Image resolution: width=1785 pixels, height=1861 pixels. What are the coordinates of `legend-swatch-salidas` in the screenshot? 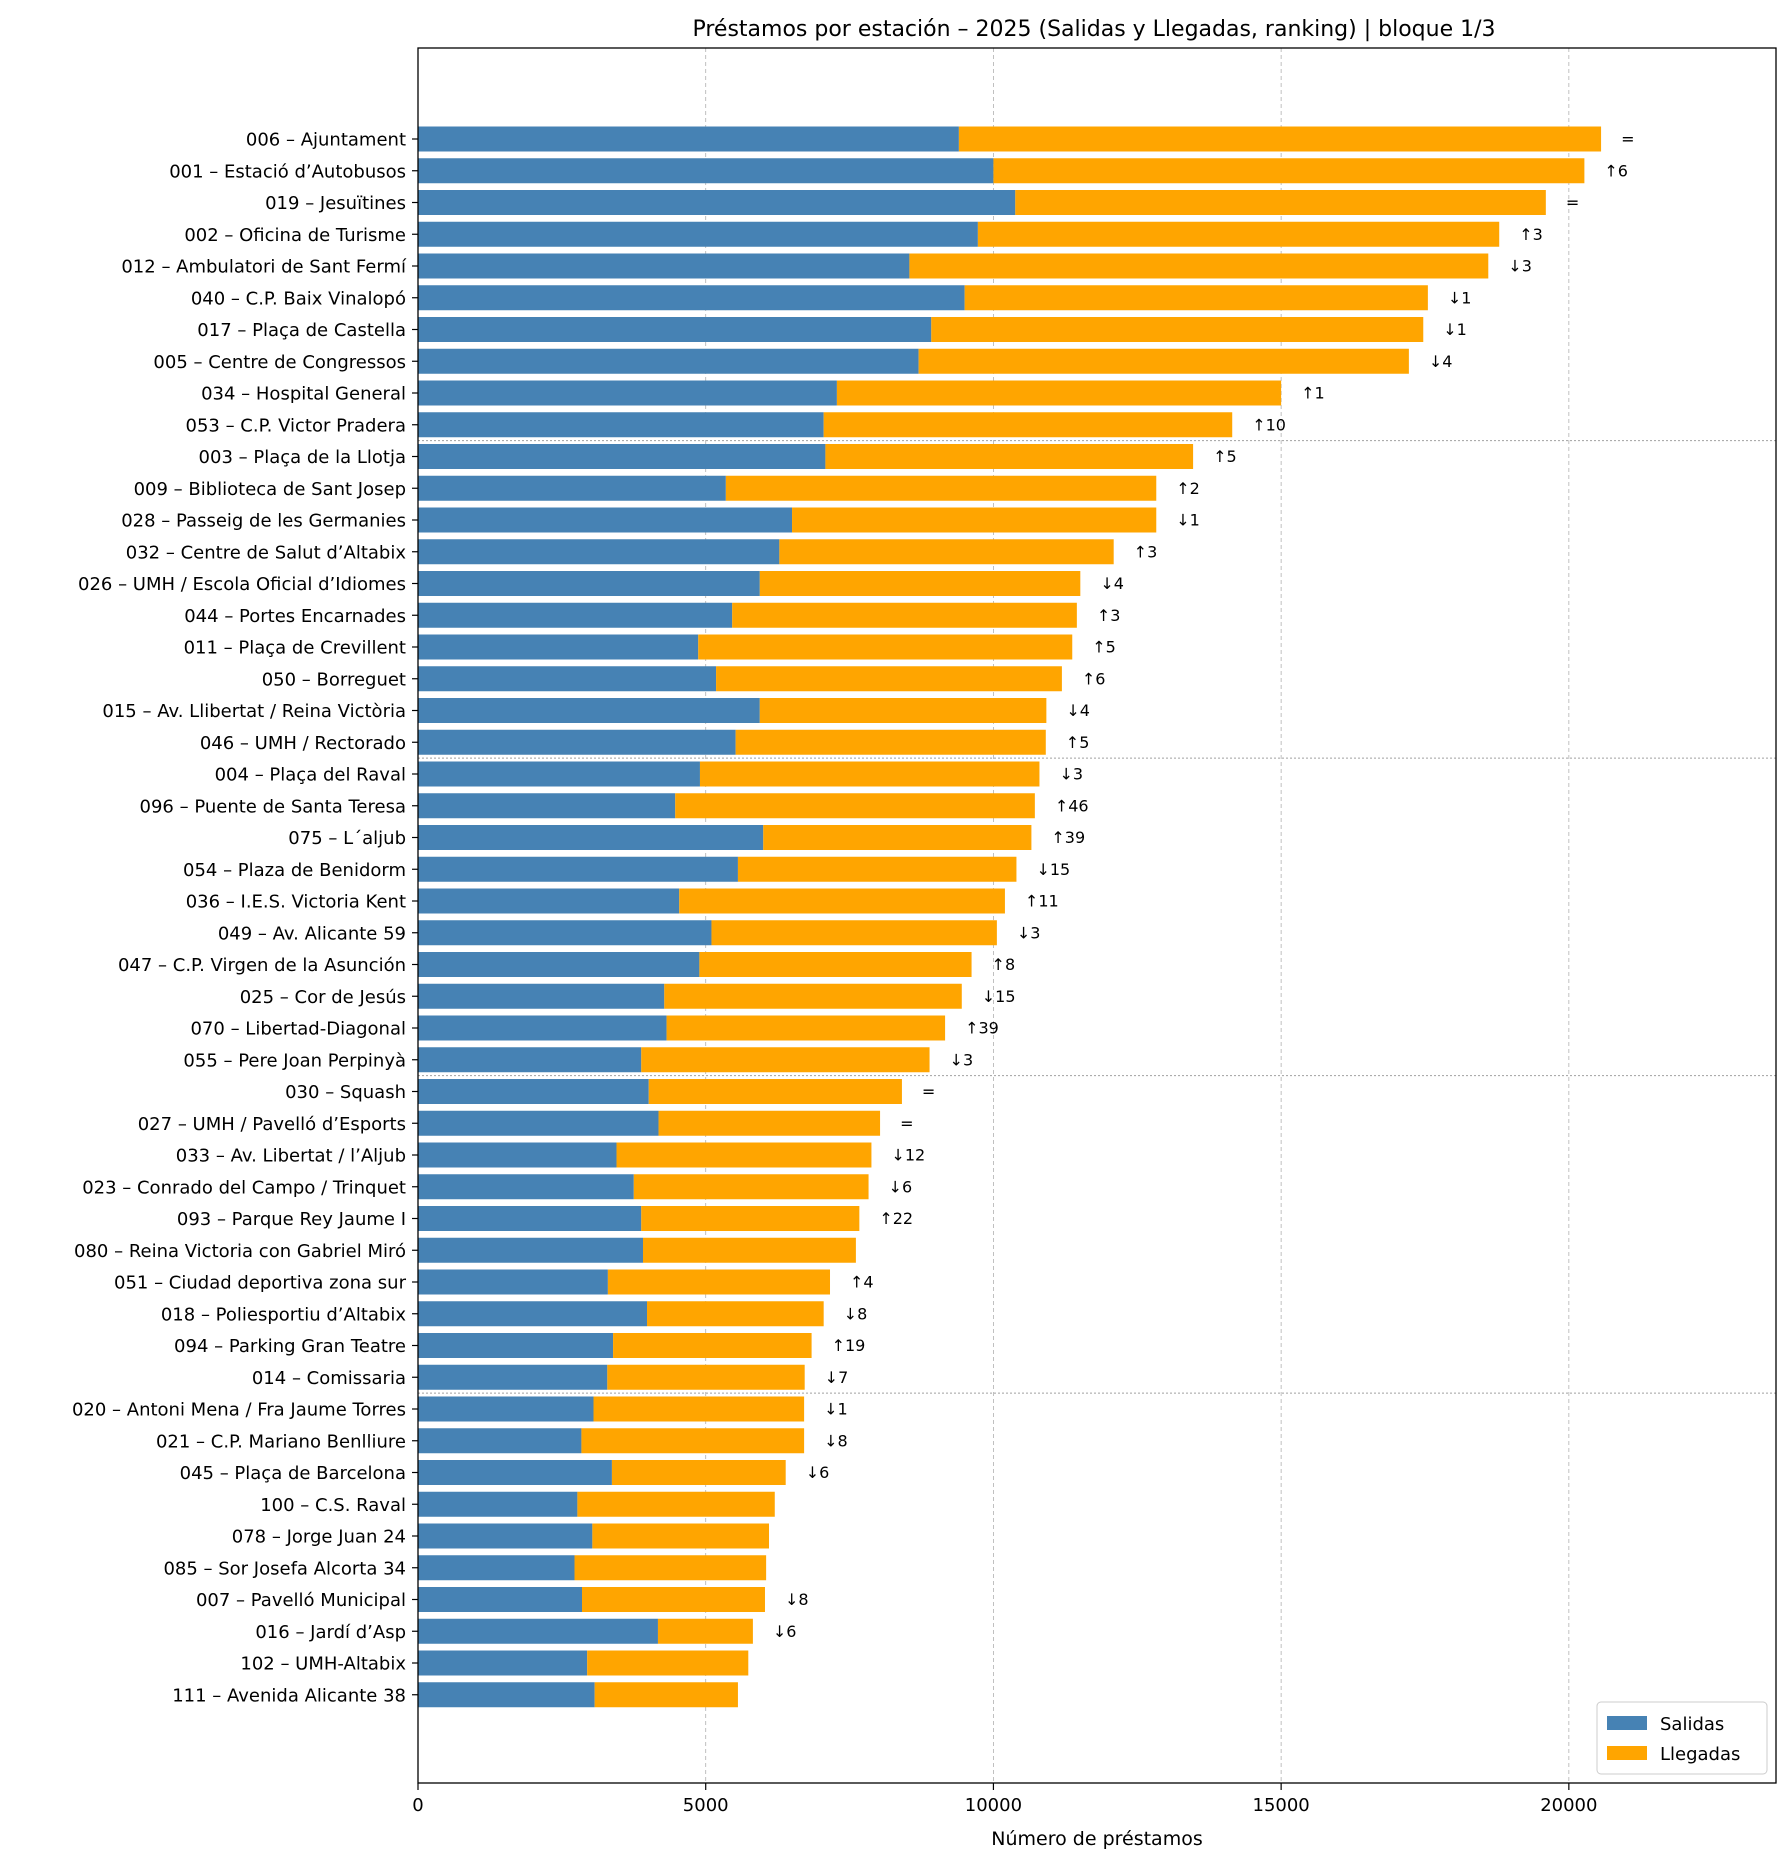 It's located at (1627, 1723).